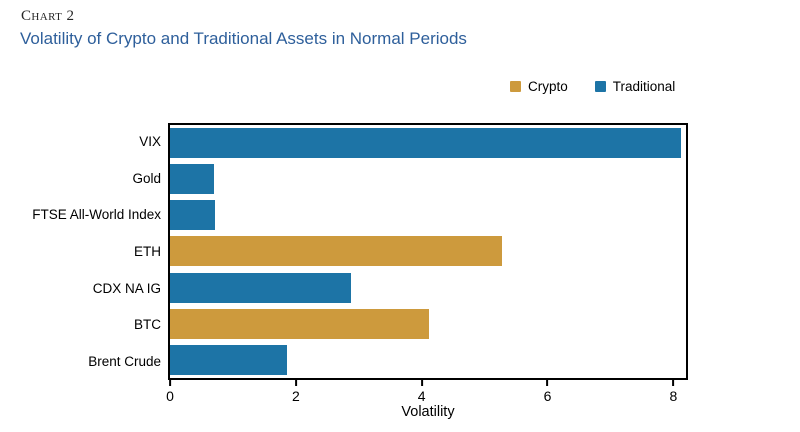 The height and width of the screenshot is (432, 800). Describe the element at coordinates (515, 86) in the screenshot. I see `crypto-swatch-icon` at that location.